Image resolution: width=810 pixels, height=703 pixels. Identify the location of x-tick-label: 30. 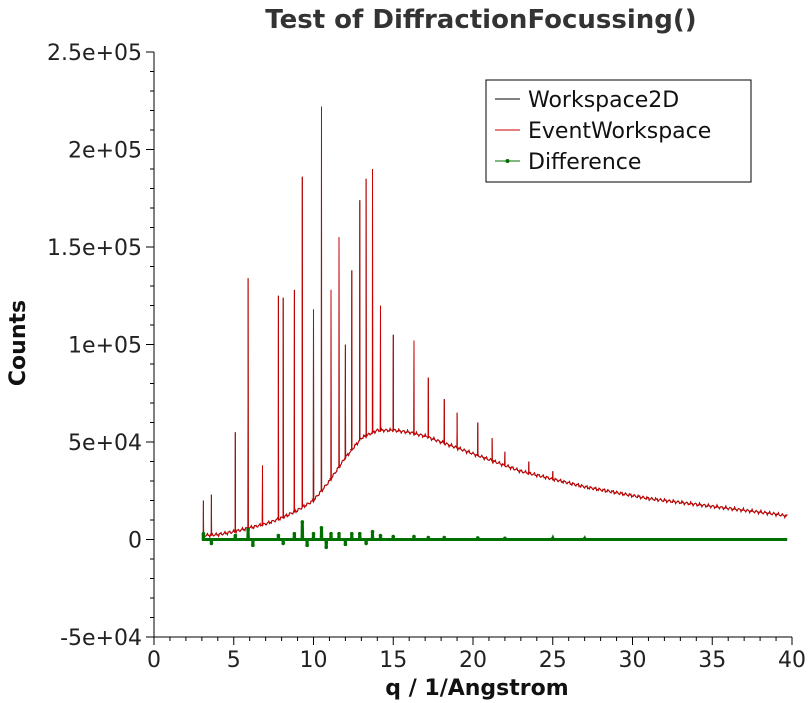
(633, 660).